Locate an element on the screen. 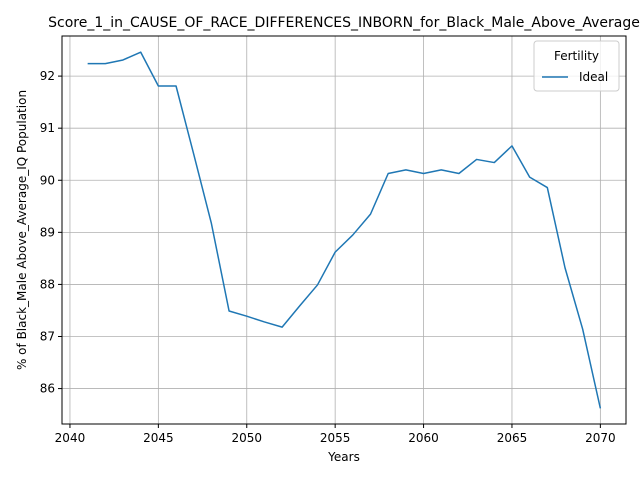 The width and height of the screenshot is (640, 480). x-axis-label: Years is located at coordinates (343, 457).